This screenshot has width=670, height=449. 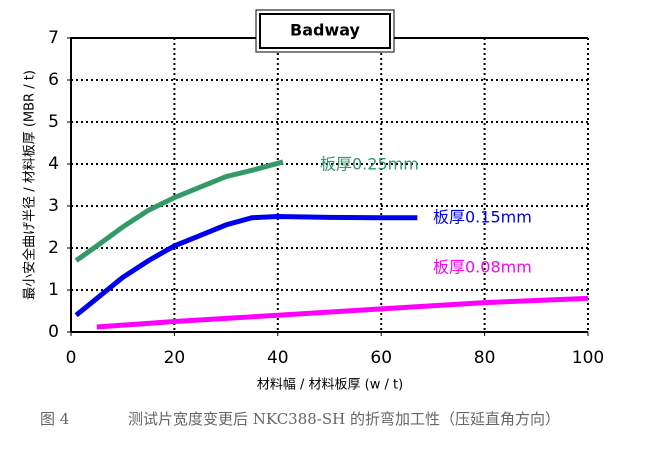 I want to click on x-tick-label: 100, so click(x=588, y=358).